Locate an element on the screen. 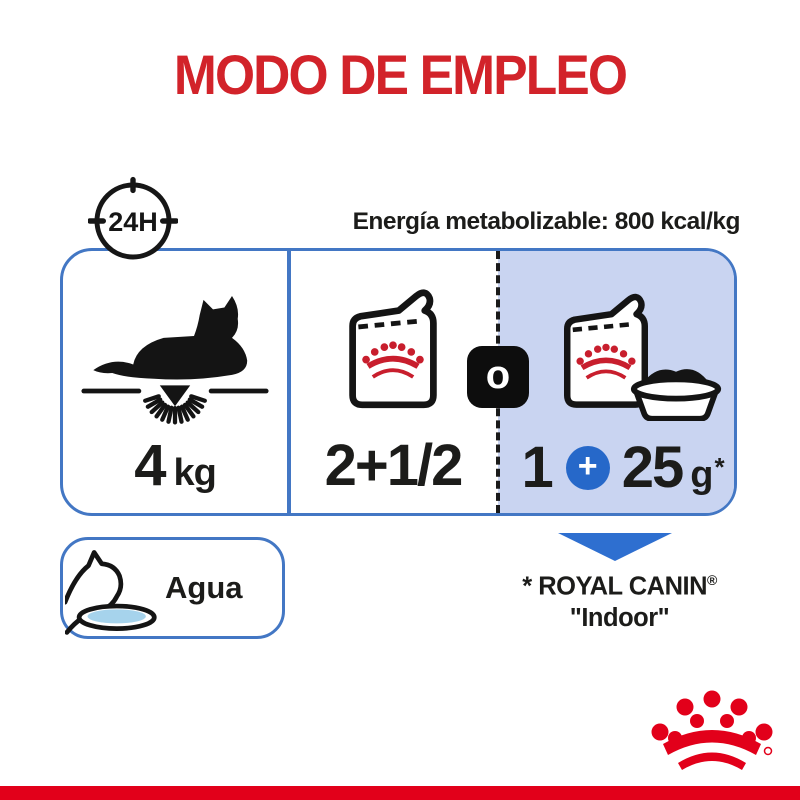 The width and height of the screenshot is (800, 800). footnote-brand-line: * ROYAL CANIN® is located at coordinates (619, 584).